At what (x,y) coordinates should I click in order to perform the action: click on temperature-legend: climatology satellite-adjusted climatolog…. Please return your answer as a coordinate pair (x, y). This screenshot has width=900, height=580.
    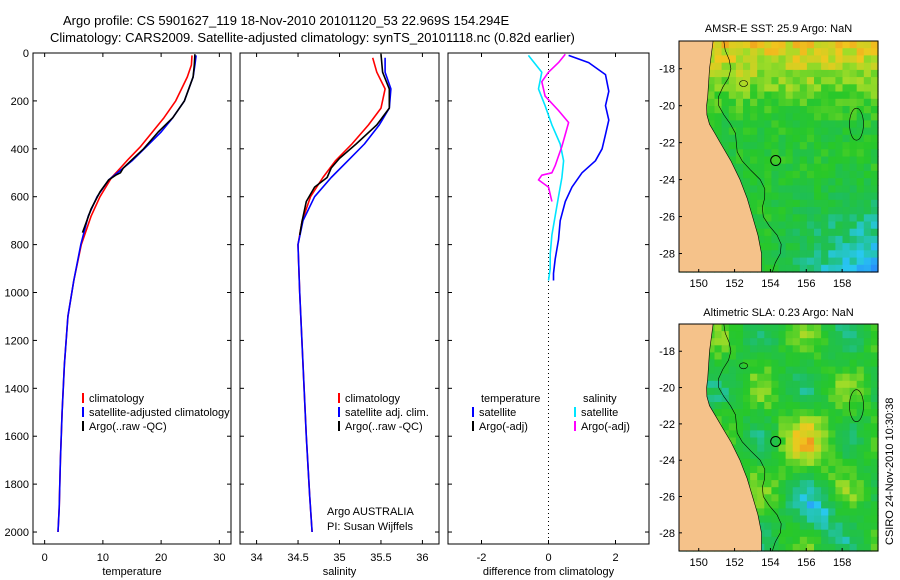
    Looking at the image, I should click on (156, 413).